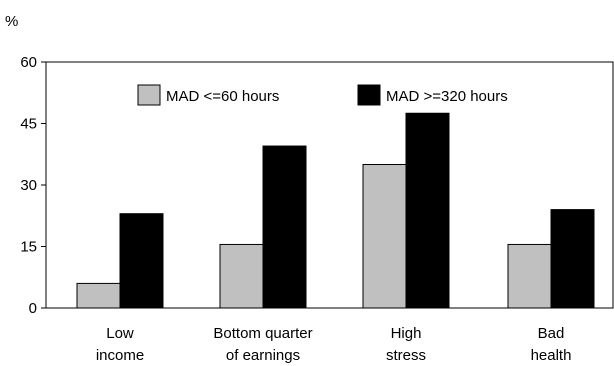 This screenshot has height=366, width=614. I want to click on y-tick-label: 60, so click(28, 62).